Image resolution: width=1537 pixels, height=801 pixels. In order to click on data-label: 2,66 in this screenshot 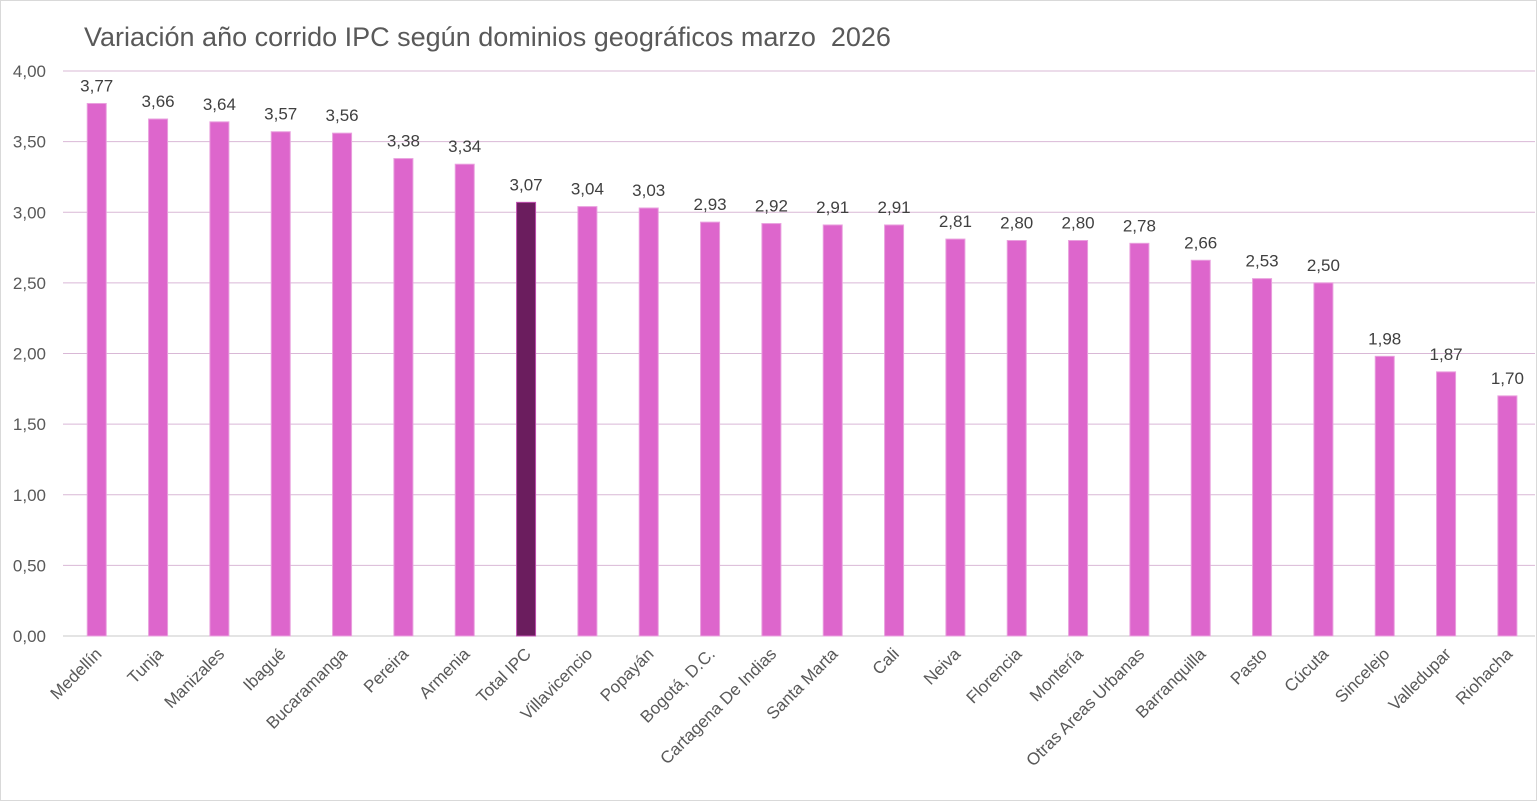, I will do `click(1200, 242)`.